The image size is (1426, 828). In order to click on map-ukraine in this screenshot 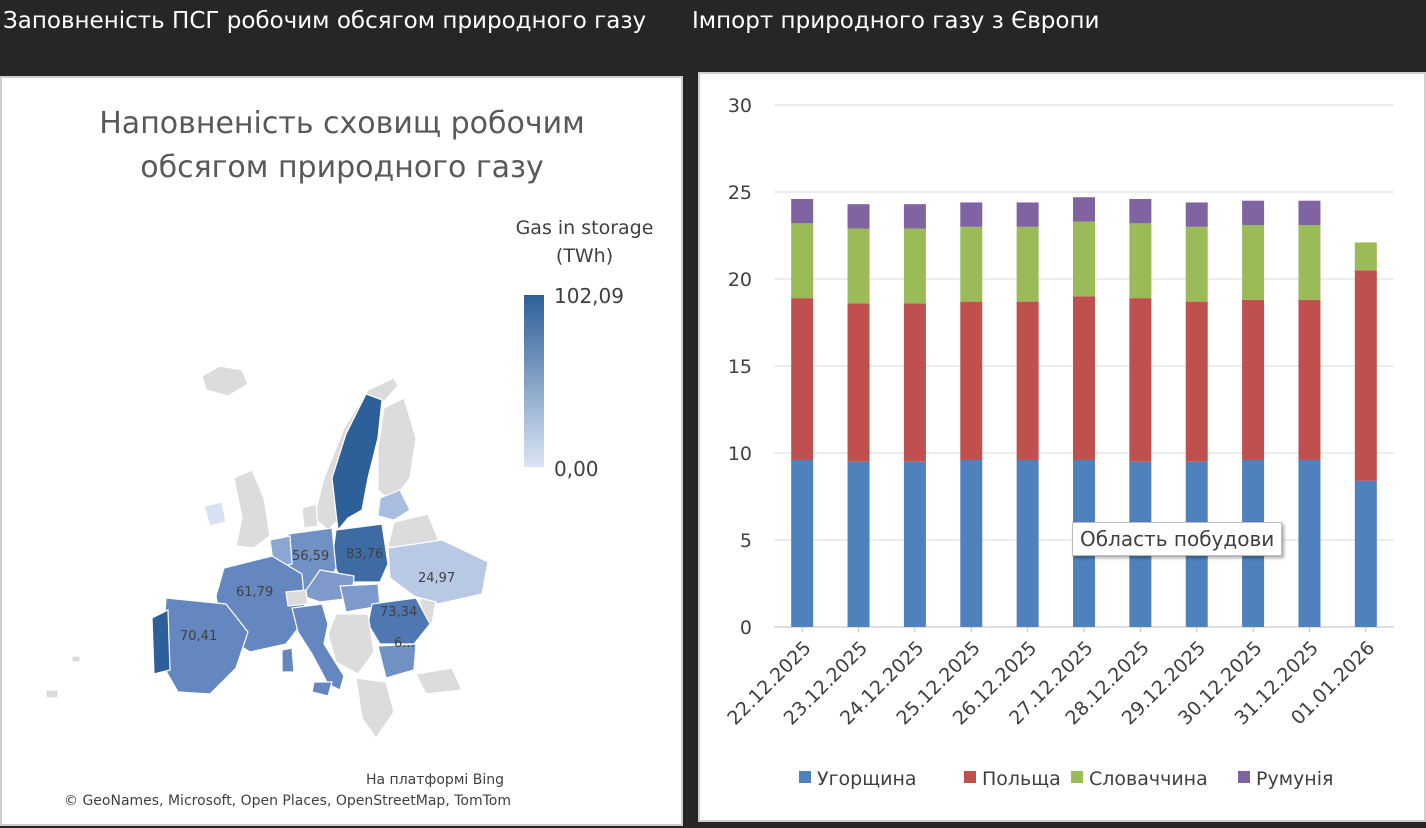, I will do `click(438, 572)`.